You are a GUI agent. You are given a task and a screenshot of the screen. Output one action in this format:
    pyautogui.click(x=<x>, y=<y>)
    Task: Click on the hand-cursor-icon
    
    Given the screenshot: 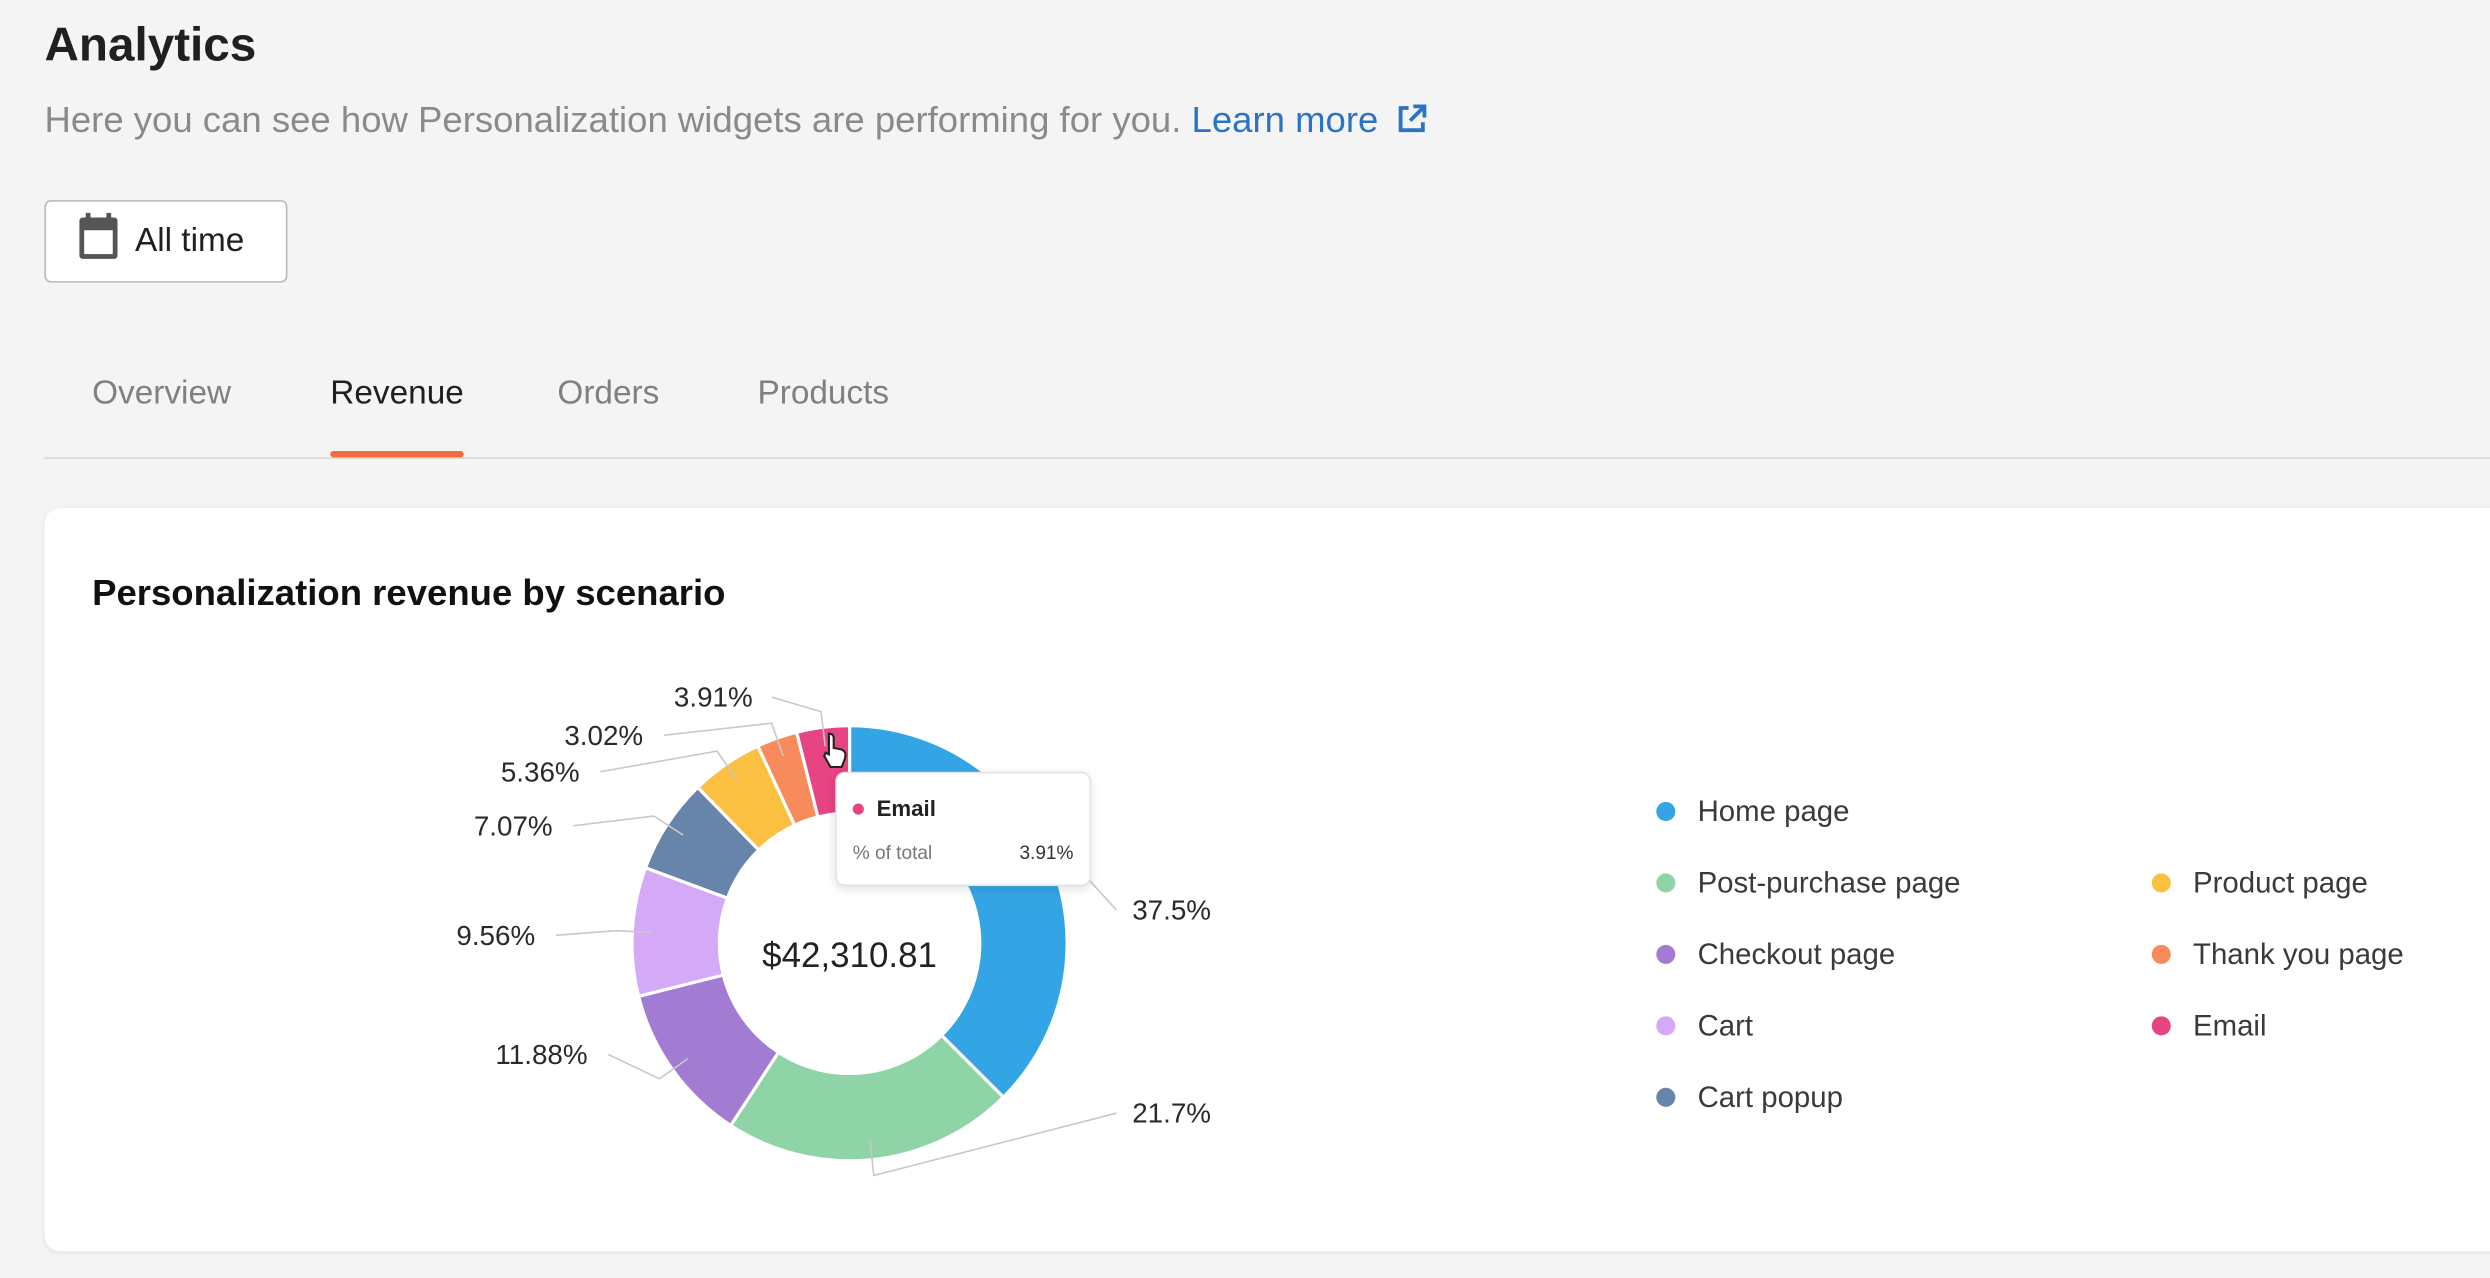 What is the action you would take?
    pyautogui.click(x=835, y=750)
    